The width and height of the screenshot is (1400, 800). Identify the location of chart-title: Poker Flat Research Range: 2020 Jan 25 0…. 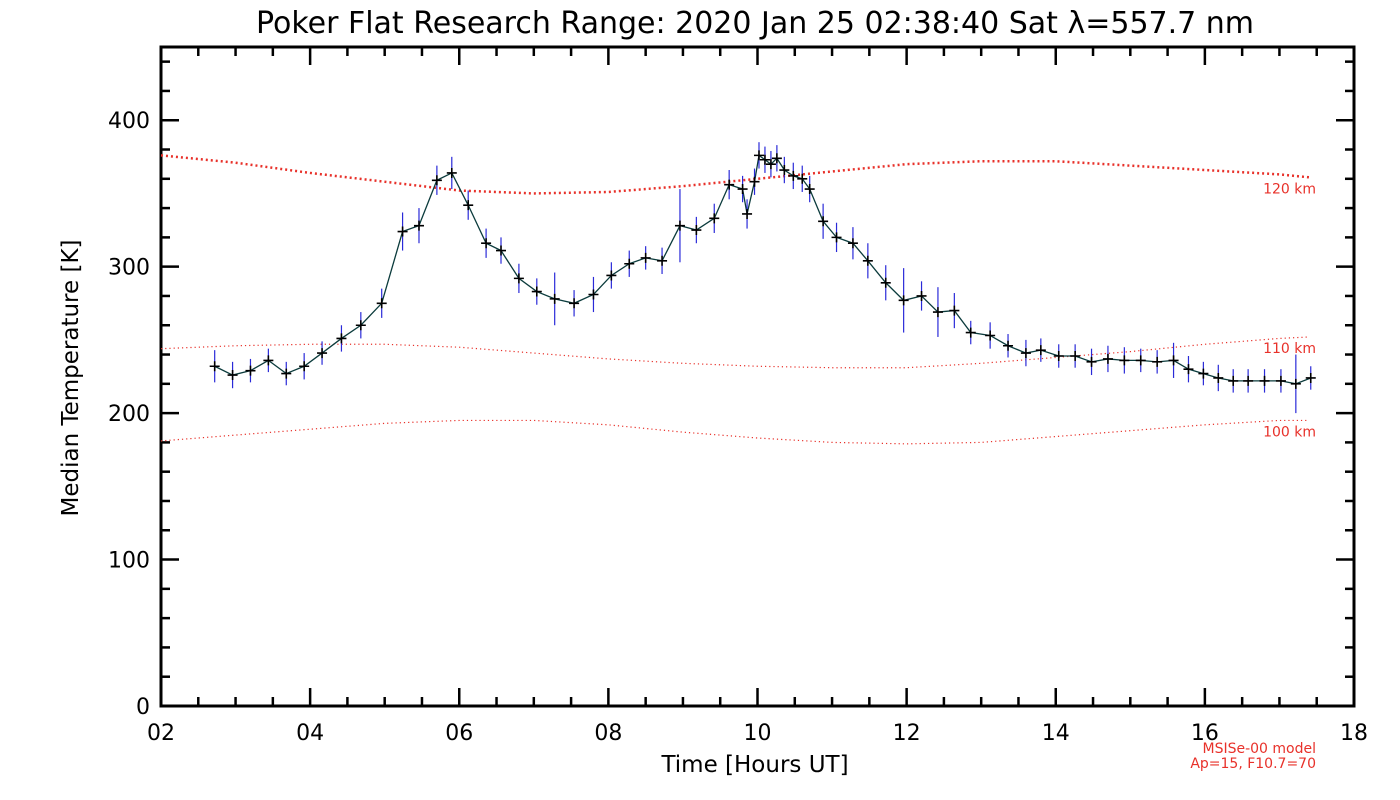
(755, 23).